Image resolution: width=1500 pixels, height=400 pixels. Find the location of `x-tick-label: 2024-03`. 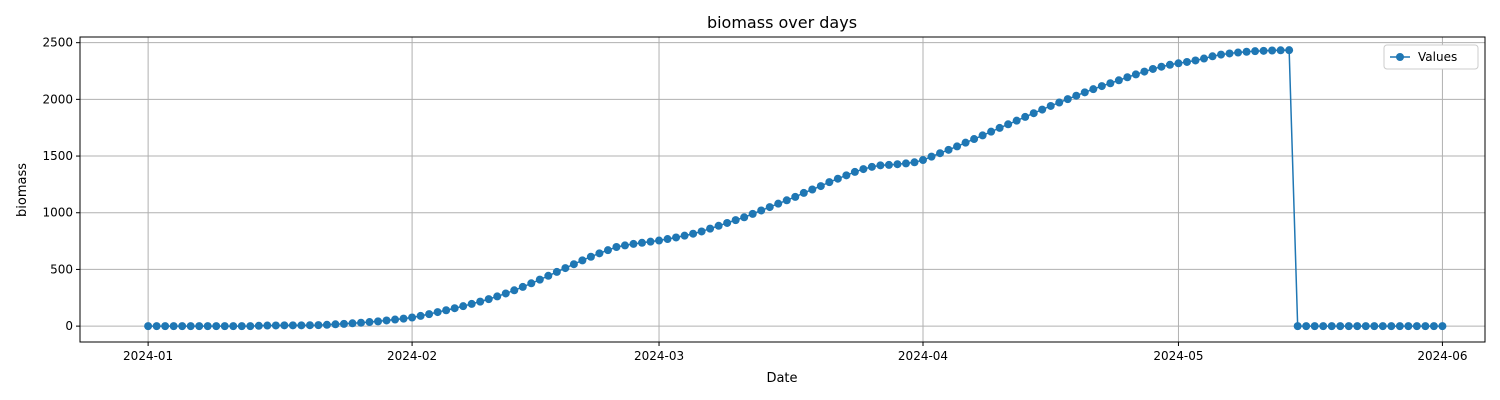

x-tick-label: 2024-03 is located at coordinates (659, 356).